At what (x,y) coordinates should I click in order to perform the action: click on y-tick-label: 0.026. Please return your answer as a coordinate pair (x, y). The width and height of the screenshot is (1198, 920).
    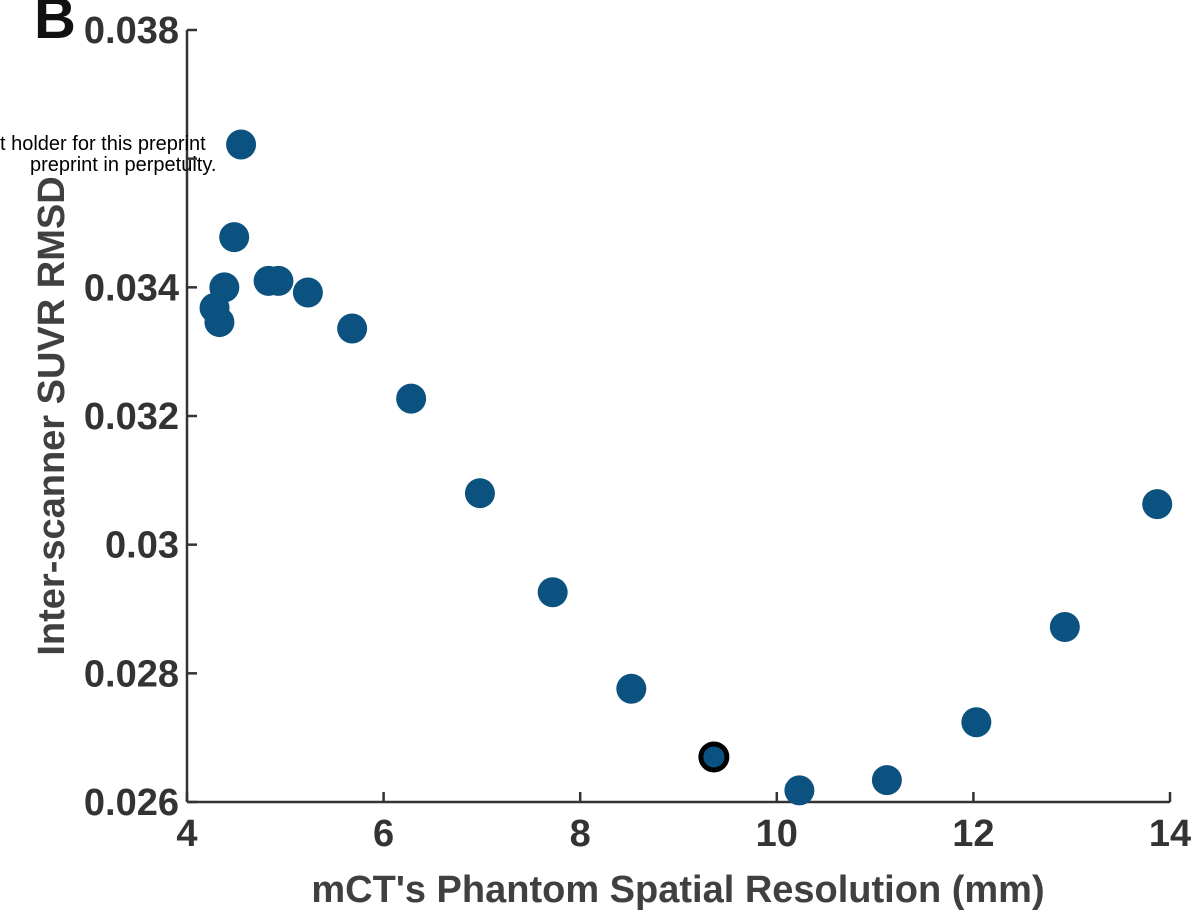
    Looking at the image, I should click on (131, 803).